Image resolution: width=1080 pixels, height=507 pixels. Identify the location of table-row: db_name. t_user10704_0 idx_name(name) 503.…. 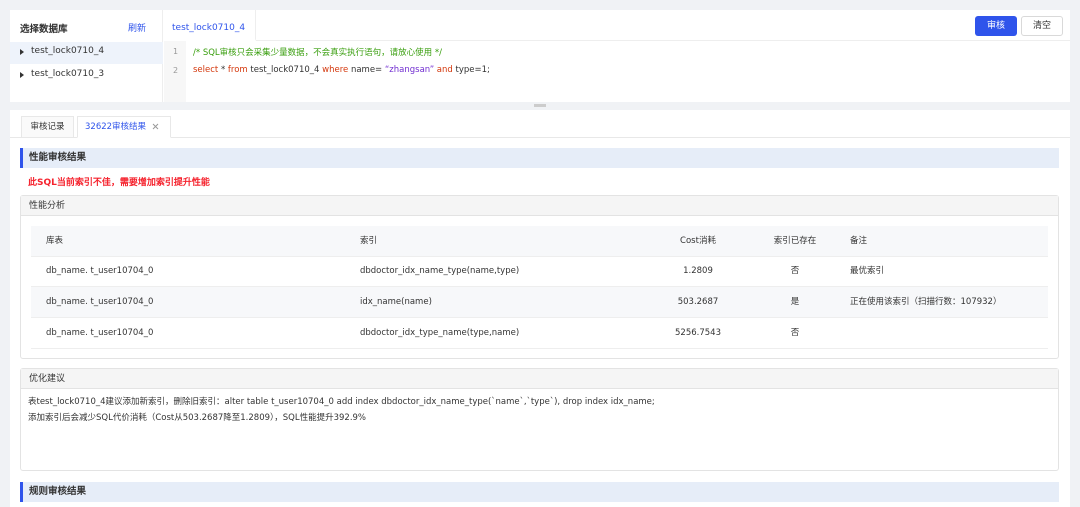
(539, 302).